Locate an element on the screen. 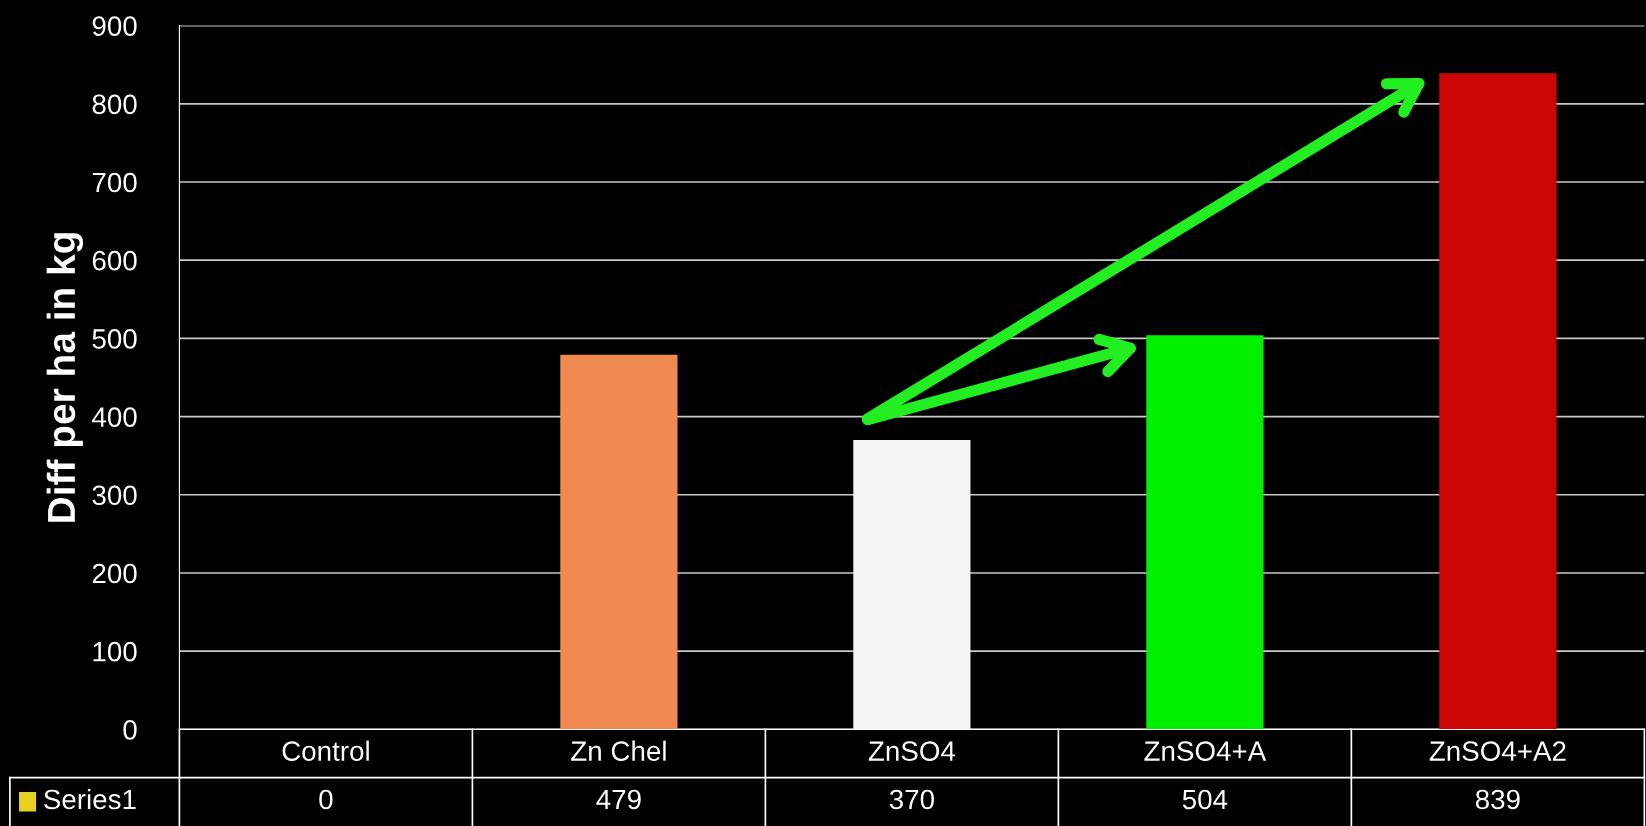 This screenshot has height=826, width=1646. y-tick-label: 300 is located at coordinates (114, 495).